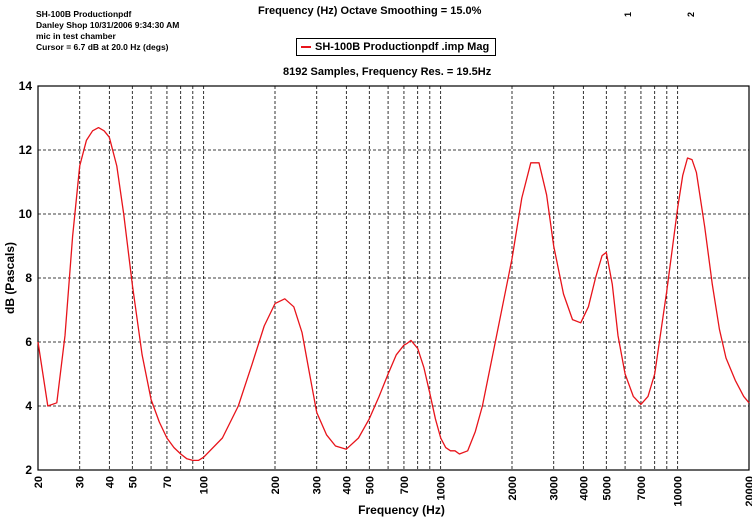 This screenshot has width=752, height=521. I want to click on info-line-2: Danley Shop 10/31/2006 9:34:30 AM, so click(108, 25).